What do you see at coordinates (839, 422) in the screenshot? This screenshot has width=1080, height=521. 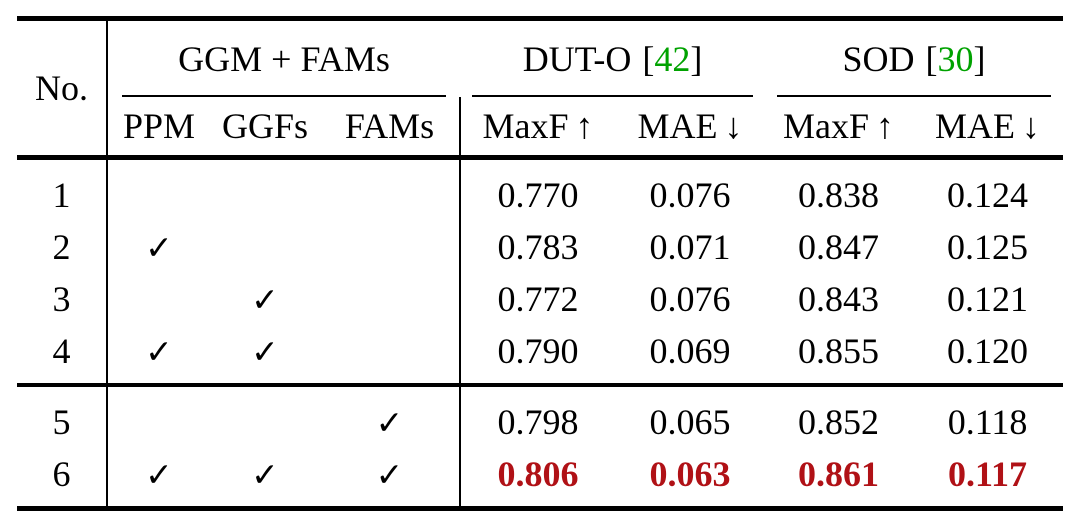 I see `value-sod-maxf: 0.852` at bounding box center [839, 422].